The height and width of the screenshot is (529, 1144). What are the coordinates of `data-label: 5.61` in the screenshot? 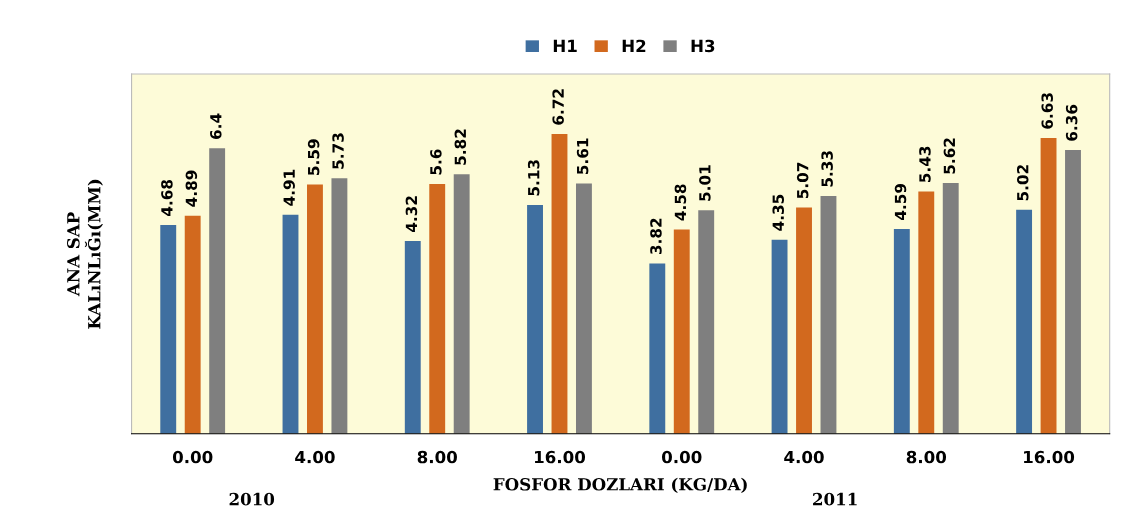 It's located at (582, 156).